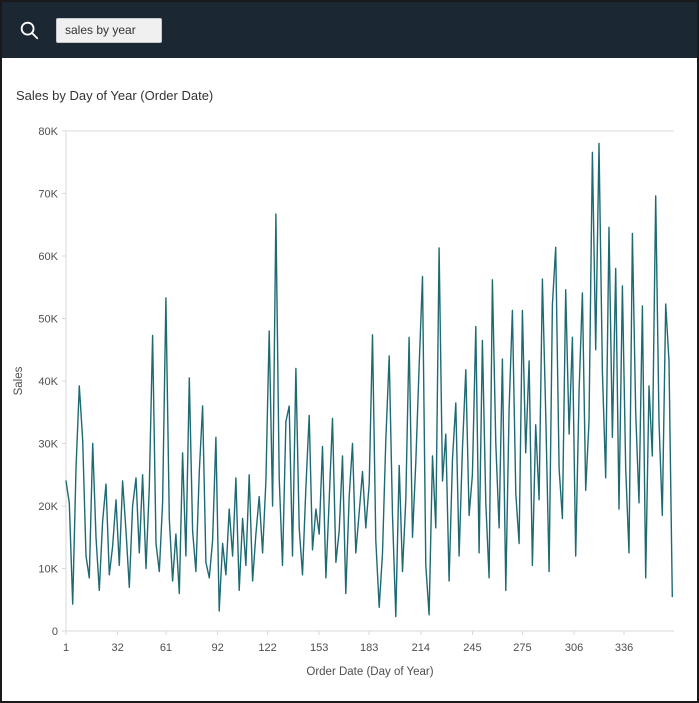  I want to click on chart-title: Sales by Day of Year (Order Date), so click(115, 95).